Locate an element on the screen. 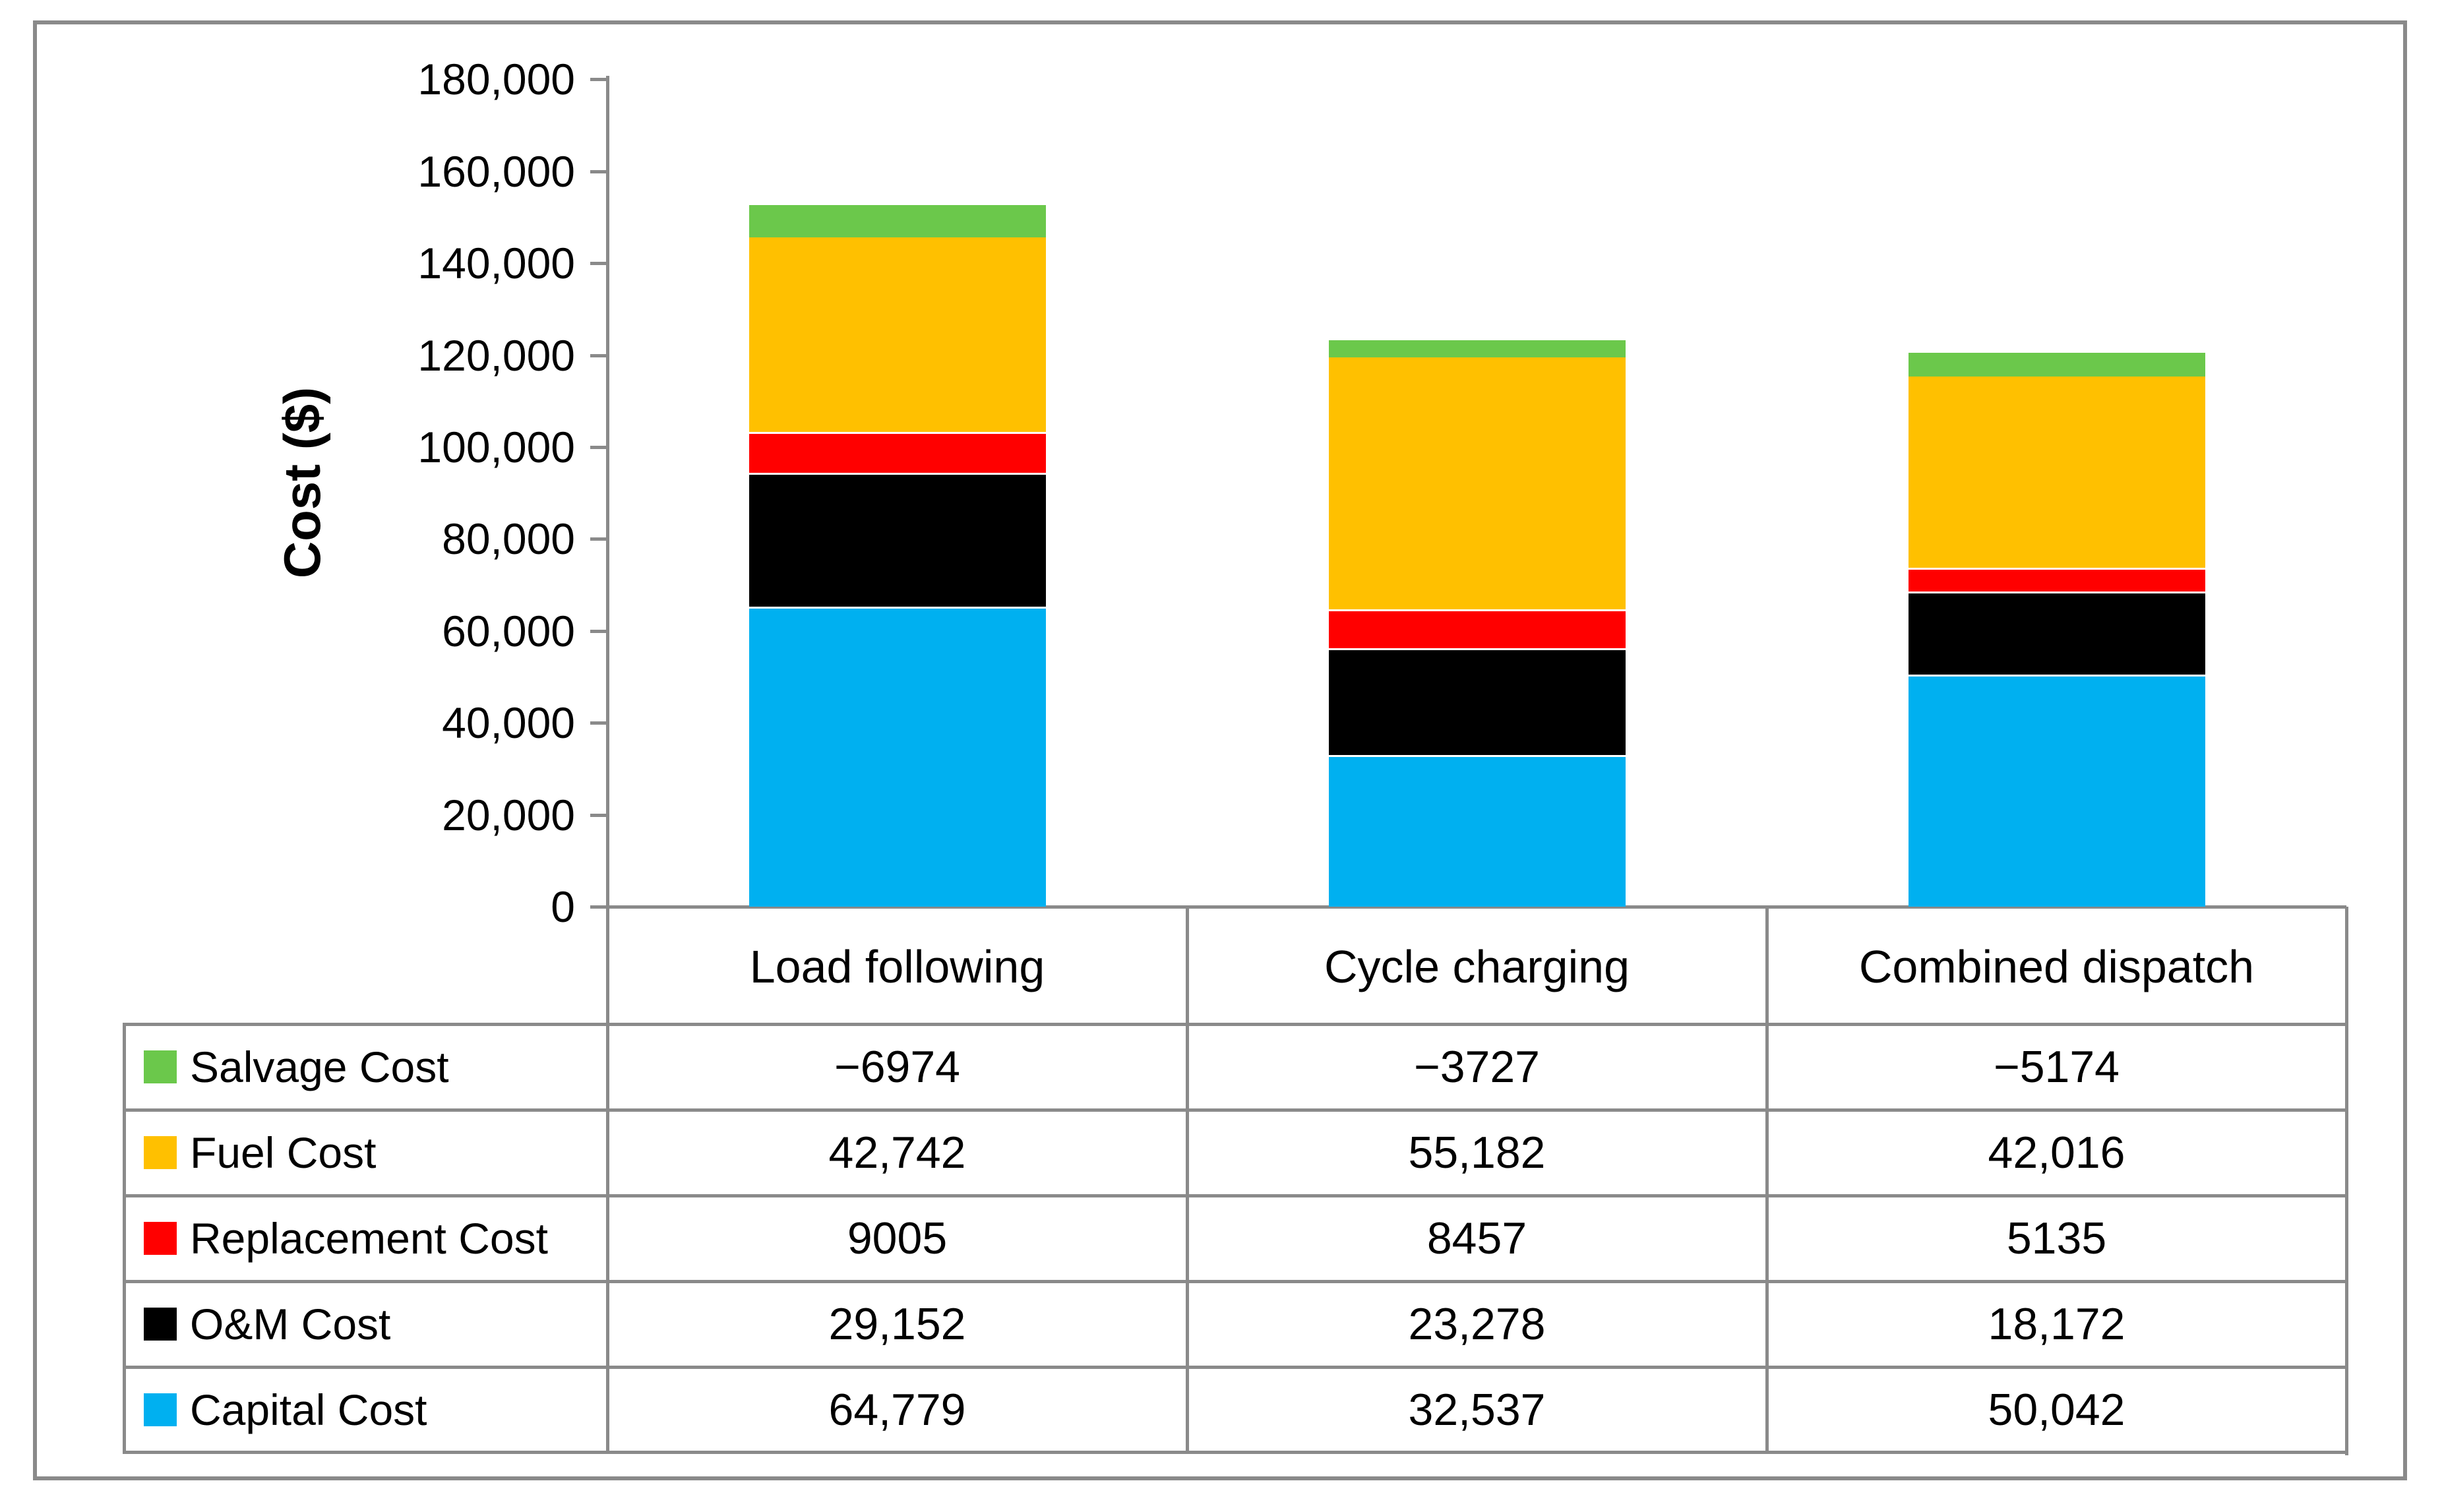 The height and width of the screenshot is (1512, 2444). table-cell-o-m-cost-cycle-charging: 23,278 is located at coordinates (1477, 1324).